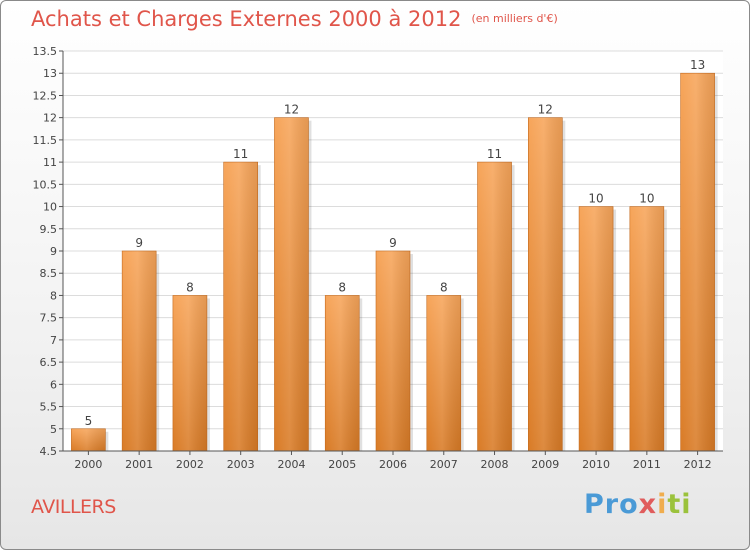 This screenshot has width=750, height=550. Describe the element at coordinates (139, 464) in the screenshot. I see `x-tick-label: 2001` at that location.